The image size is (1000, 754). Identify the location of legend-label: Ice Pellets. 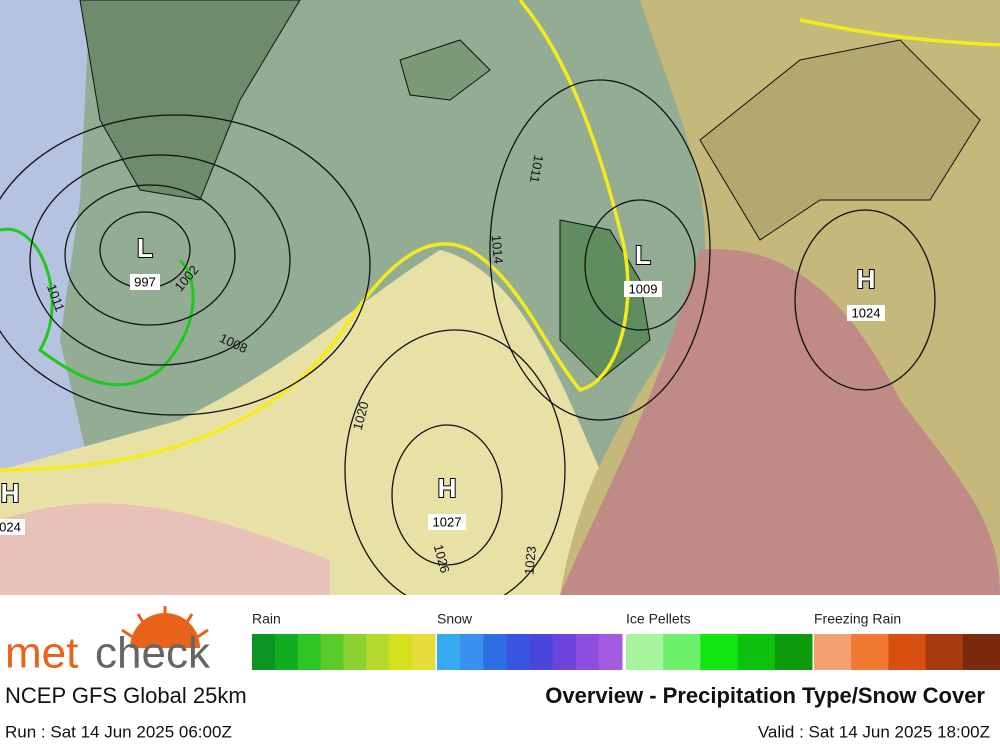
(658, 619).